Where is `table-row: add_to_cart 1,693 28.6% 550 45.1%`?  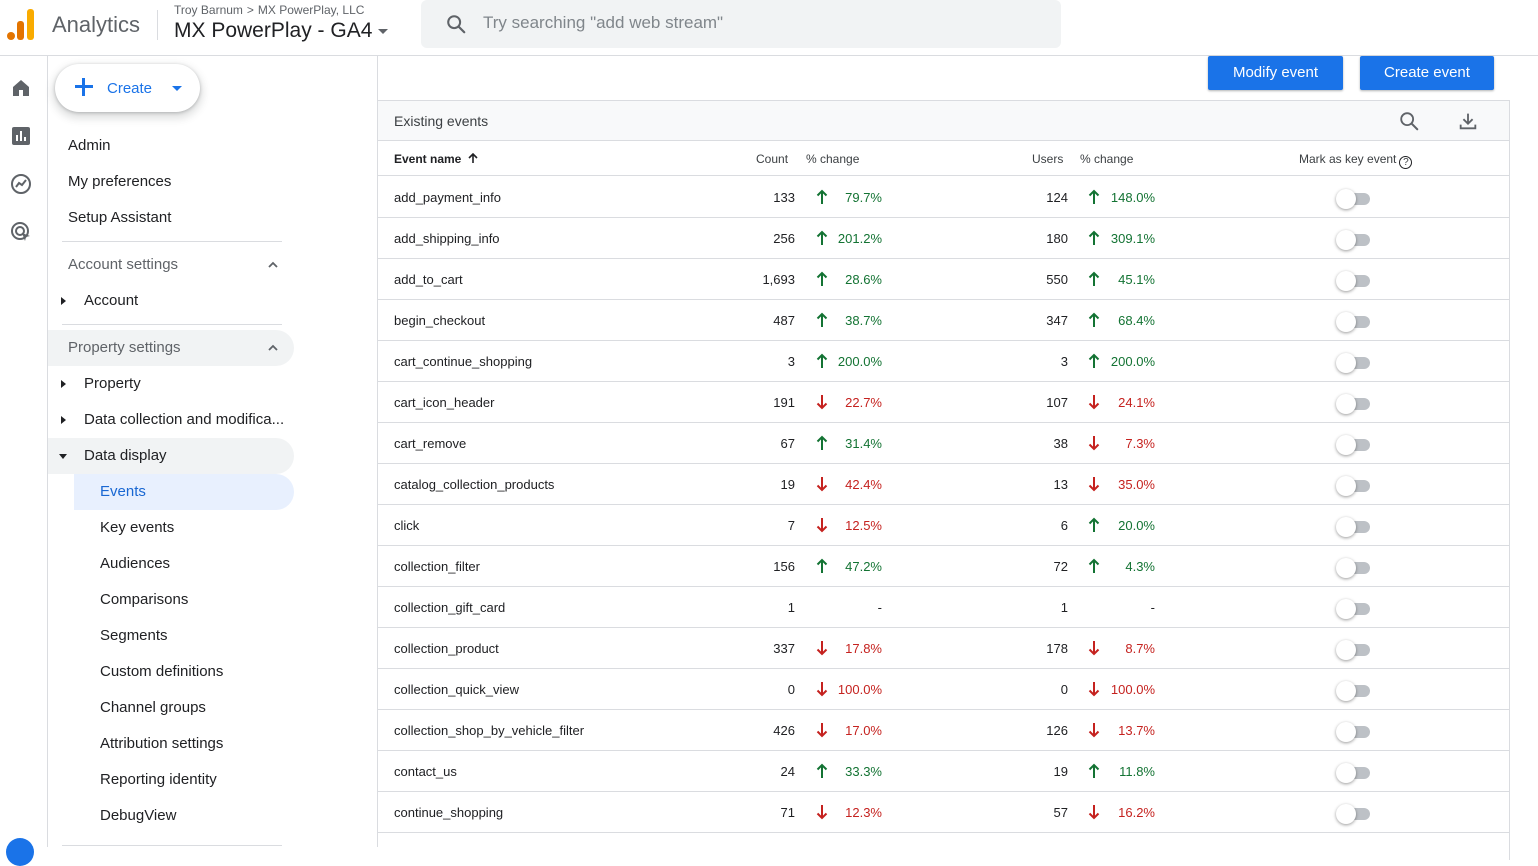 table-row: add_to_cart 1,693 28.6% 550 45.1% is located at coordinates (943, 279).